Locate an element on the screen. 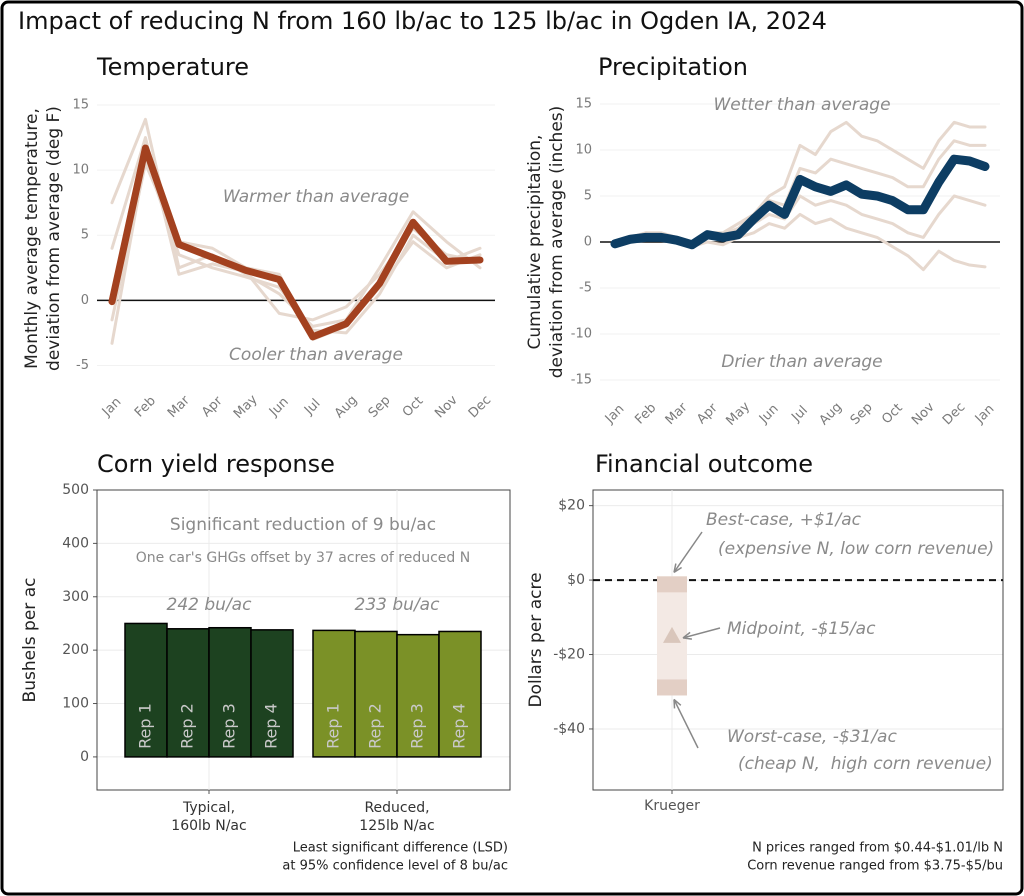 The image size is (1024, 896). best-case-band is located at coordinates (672, 584).